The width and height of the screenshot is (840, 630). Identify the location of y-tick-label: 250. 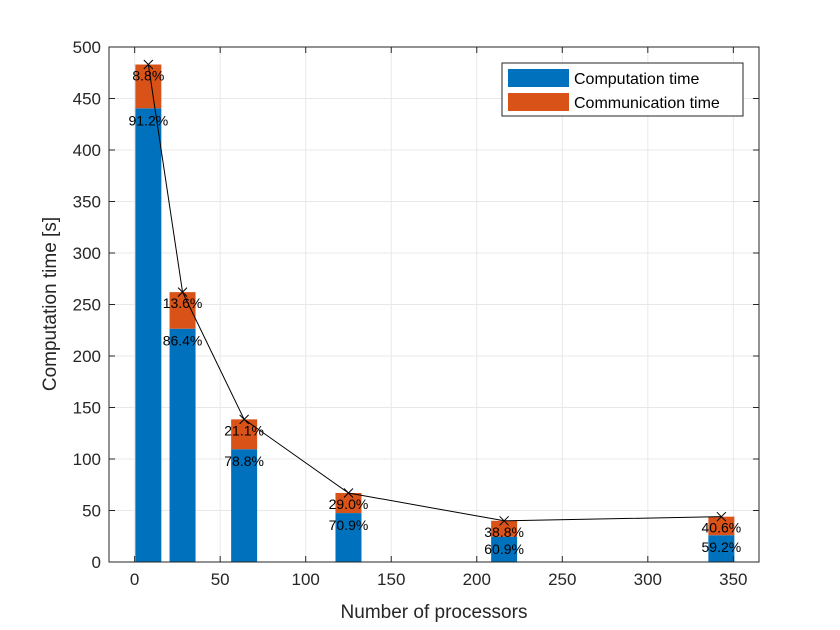
(87, 305).